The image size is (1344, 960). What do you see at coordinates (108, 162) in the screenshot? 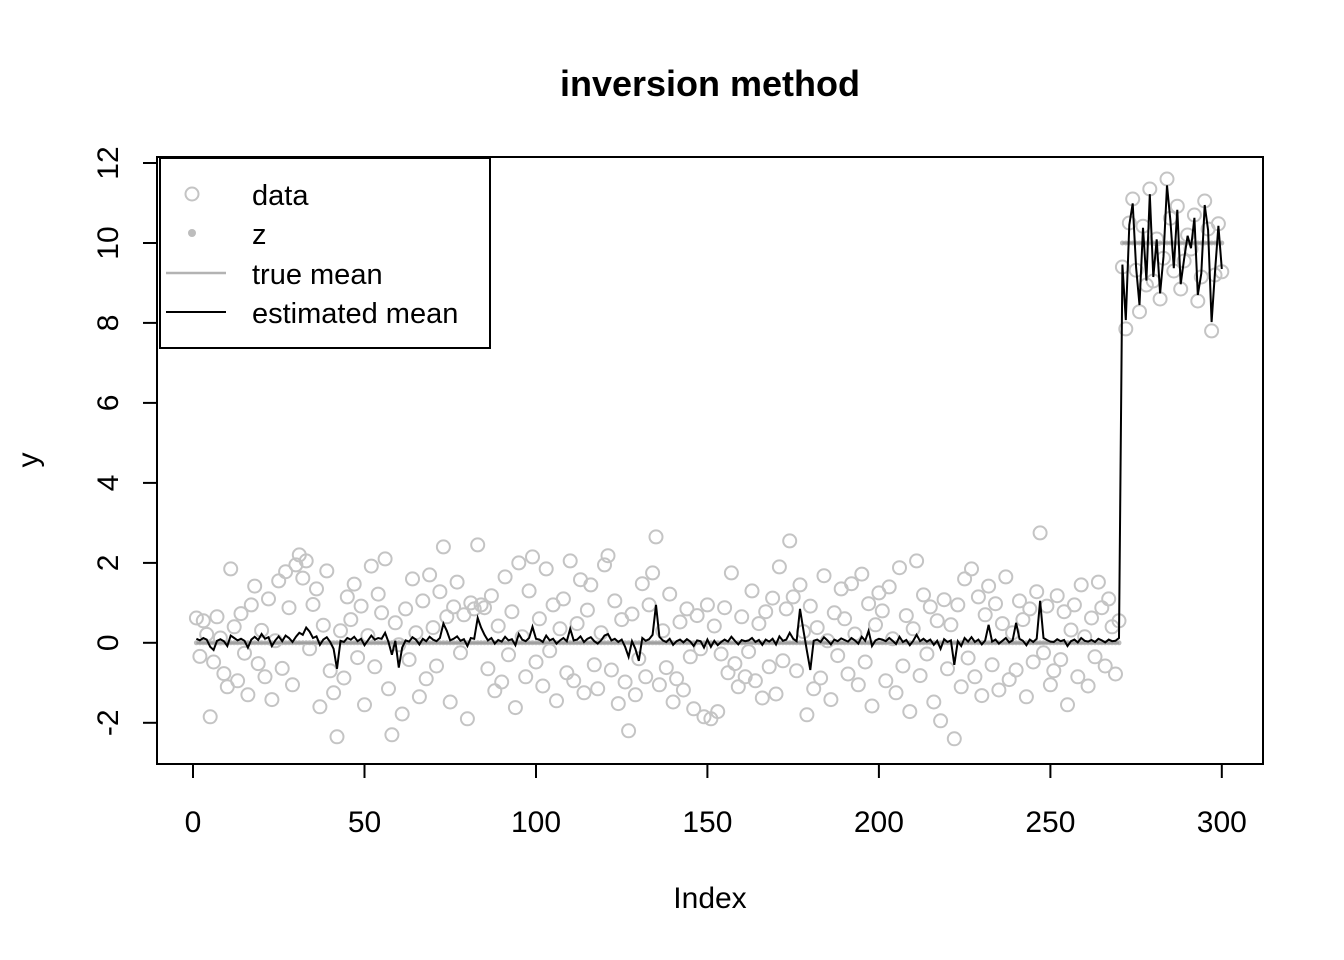
I see `y-tick-label: 12` at bounding box center [108, 162].